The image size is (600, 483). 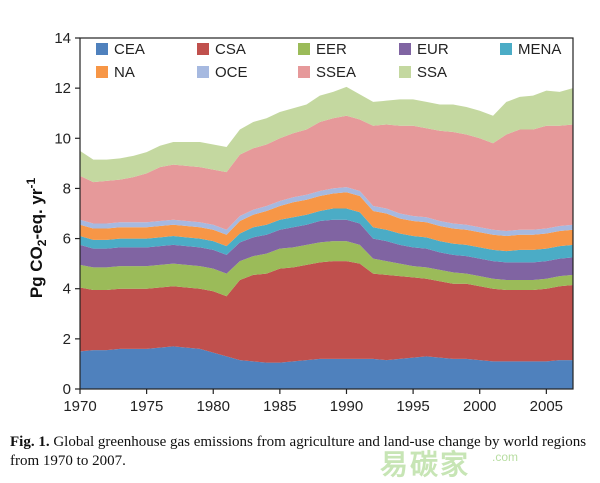 I want to click on legend-item-ssea: SSEA, so click(x=327, y=72).